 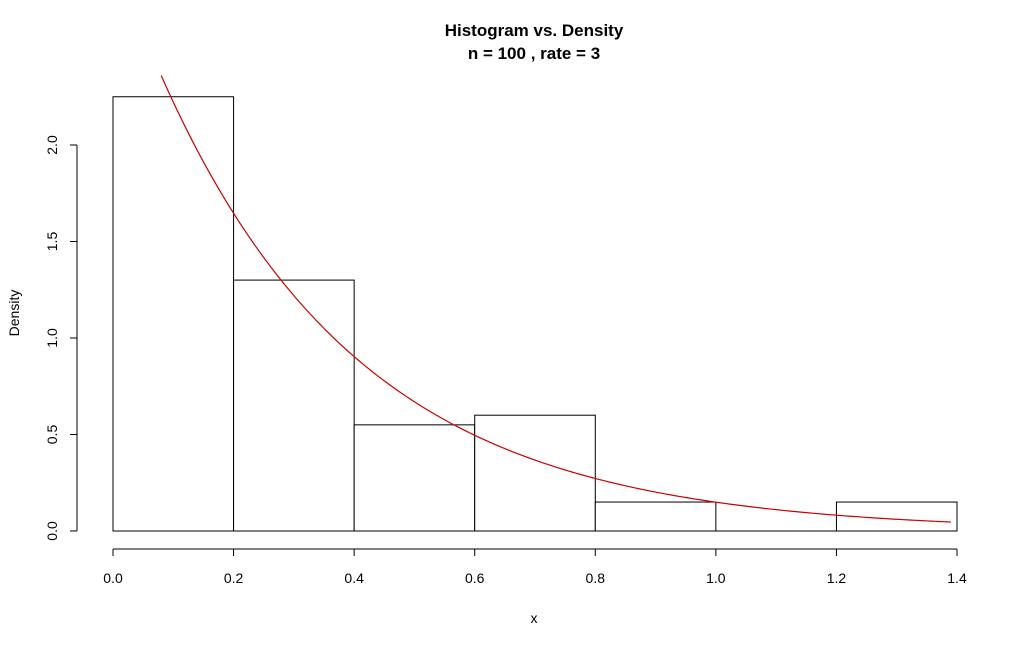 I want to click on x-tick-label: 0.4, so click(x=354, y=578).